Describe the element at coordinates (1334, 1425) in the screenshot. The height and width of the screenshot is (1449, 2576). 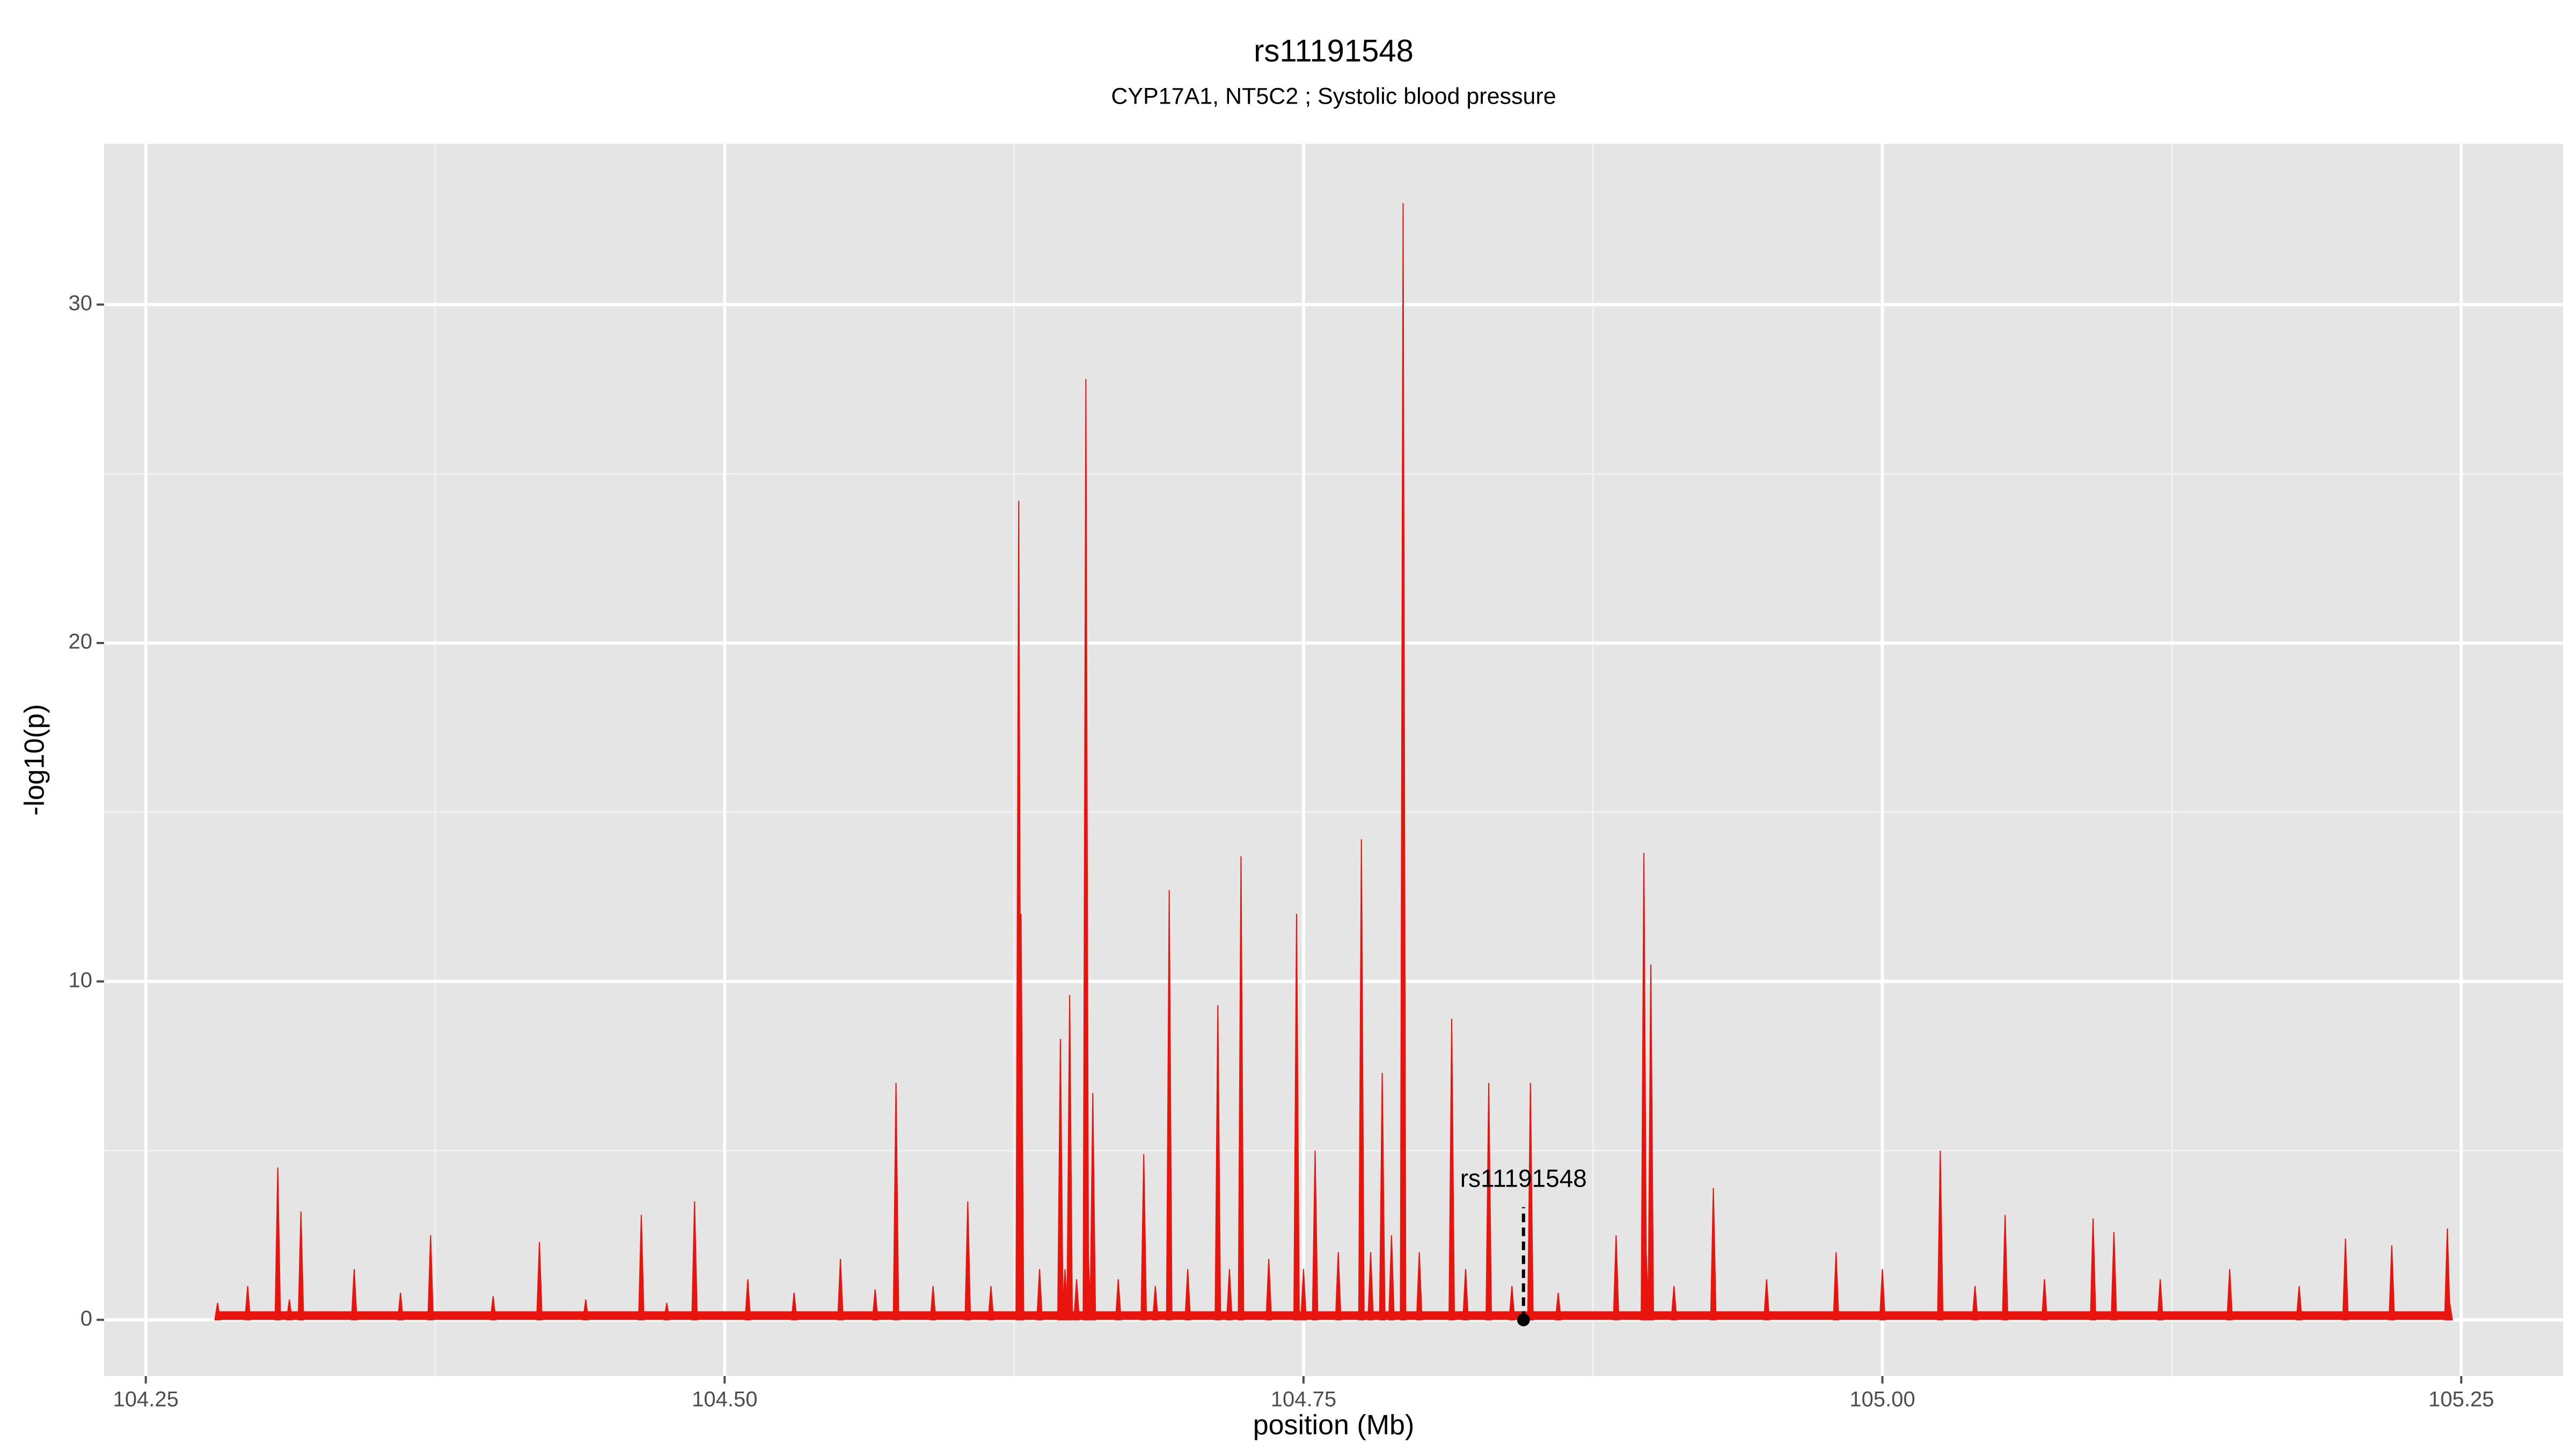
I see `x-axis-label: position (Mb)` at that location.